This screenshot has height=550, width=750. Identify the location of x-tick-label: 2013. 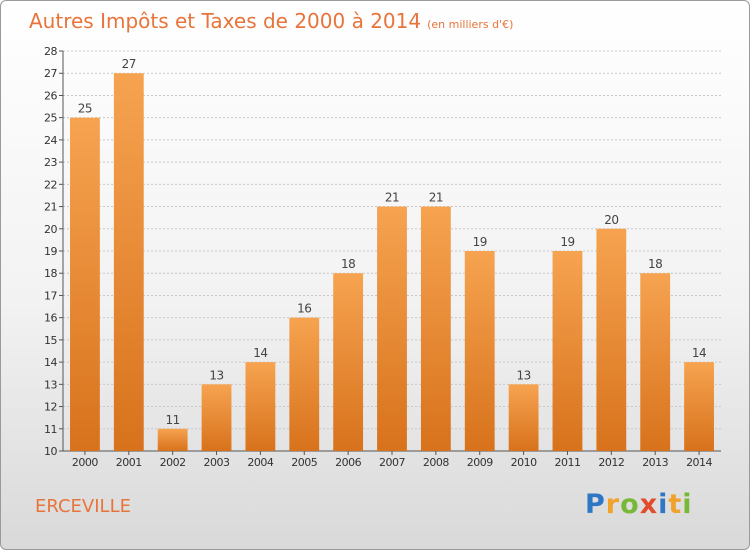
(655, 462).